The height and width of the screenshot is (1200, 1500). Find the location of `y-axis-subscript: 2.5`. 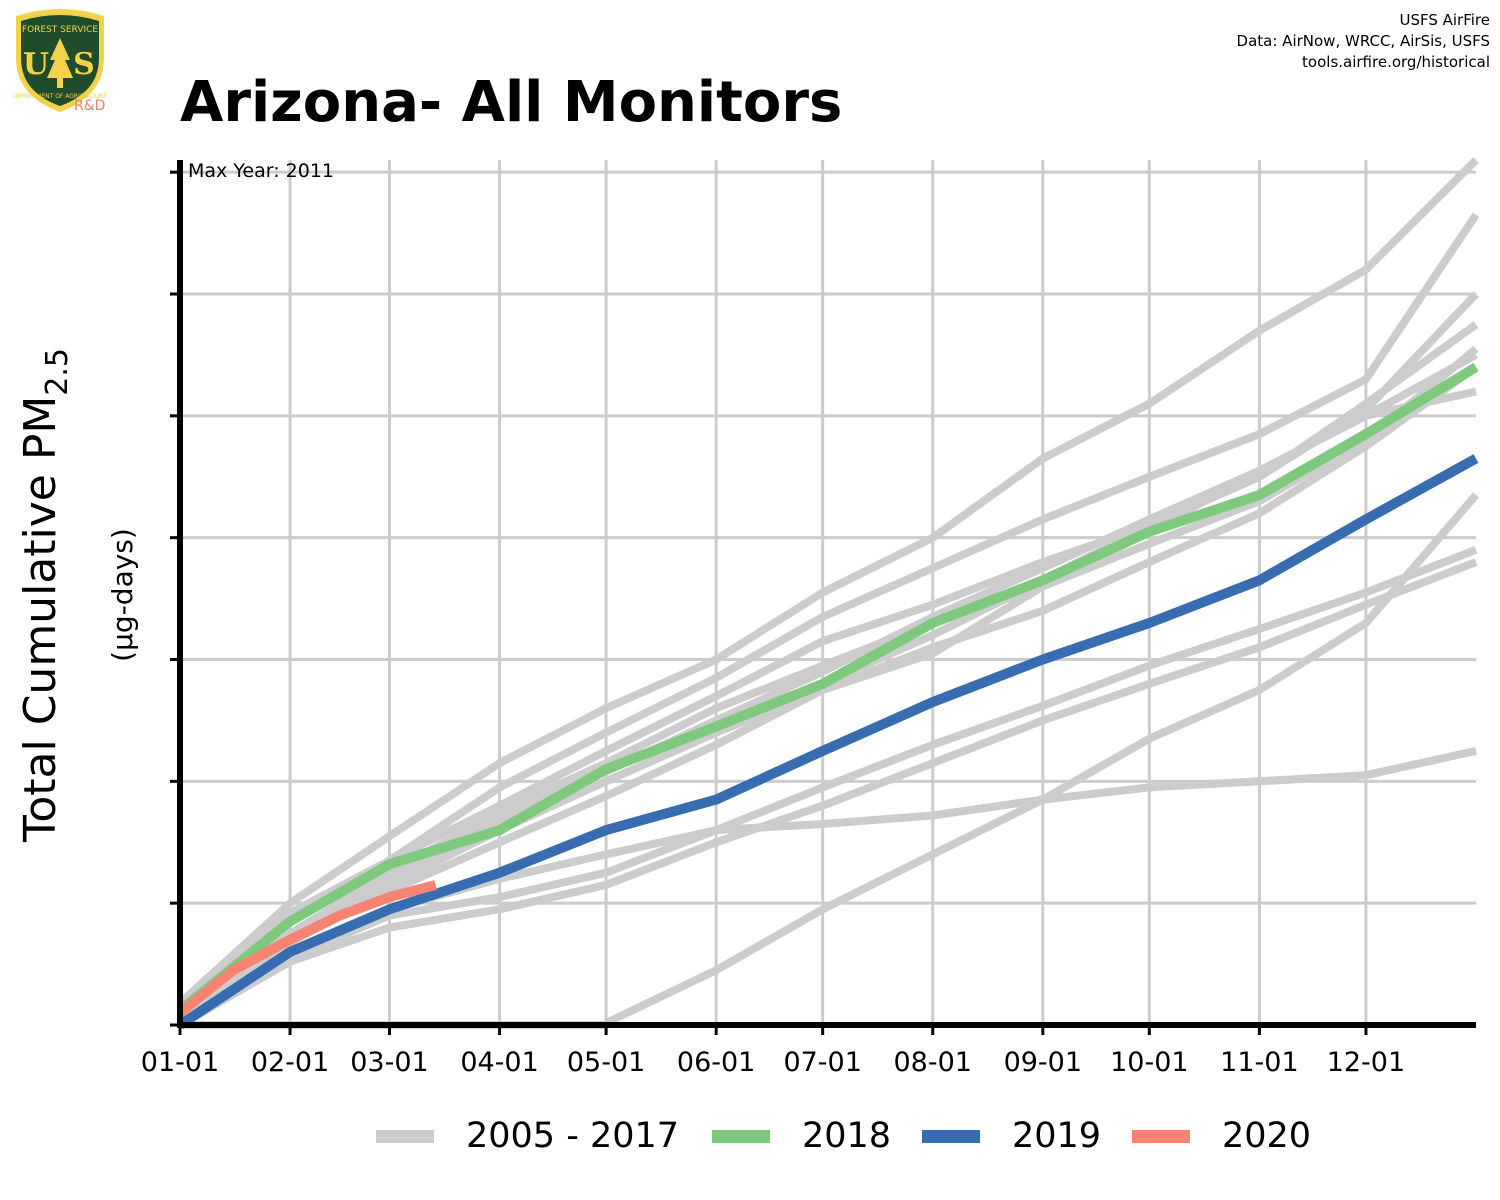

y-axis-subscript: 2.5 is located at coordinates (57, 372).